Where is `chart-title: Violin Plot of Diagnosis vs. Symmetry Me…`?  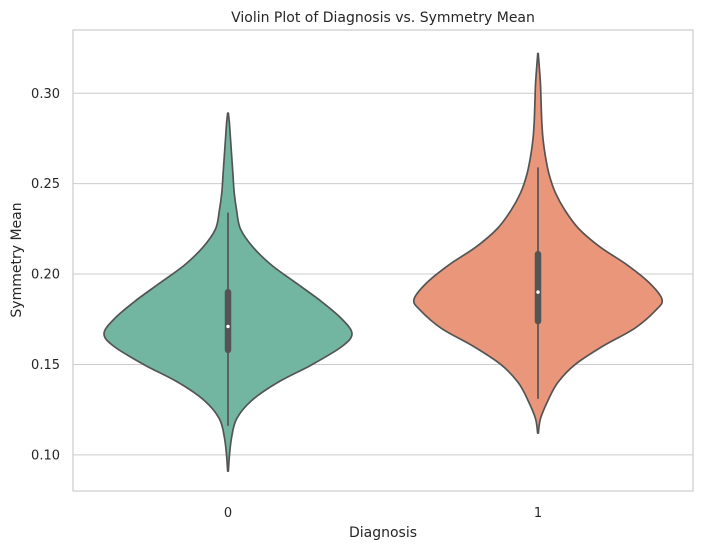
chart-title: Violin Plot of Diagnosis vs. Symmetry Me… is located at coordinates (383, 18).